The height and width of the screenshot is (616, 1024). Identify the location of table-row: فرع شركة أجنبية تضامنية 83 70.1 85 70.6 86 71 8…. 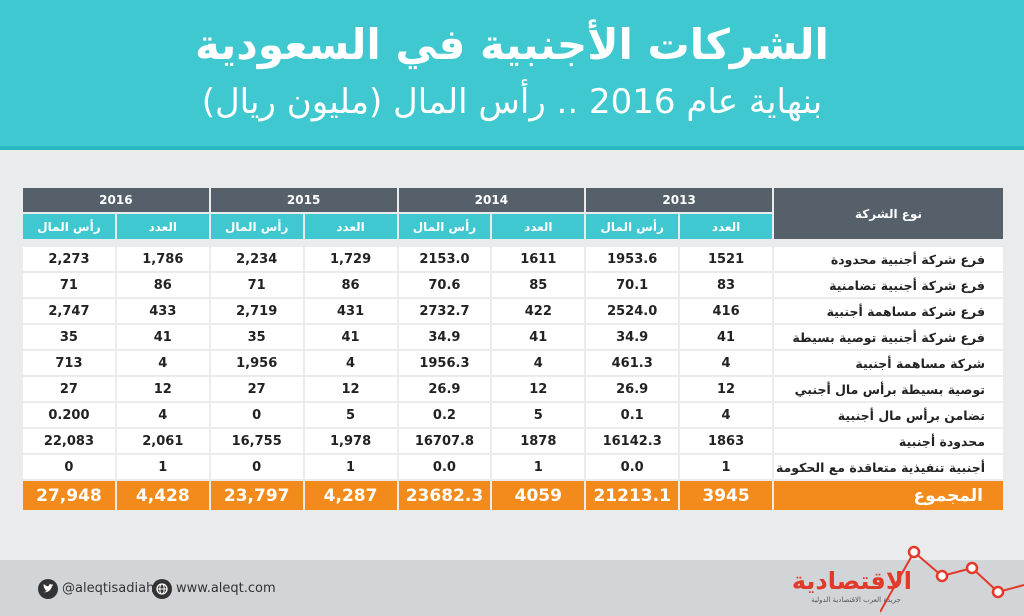
(512, 285).